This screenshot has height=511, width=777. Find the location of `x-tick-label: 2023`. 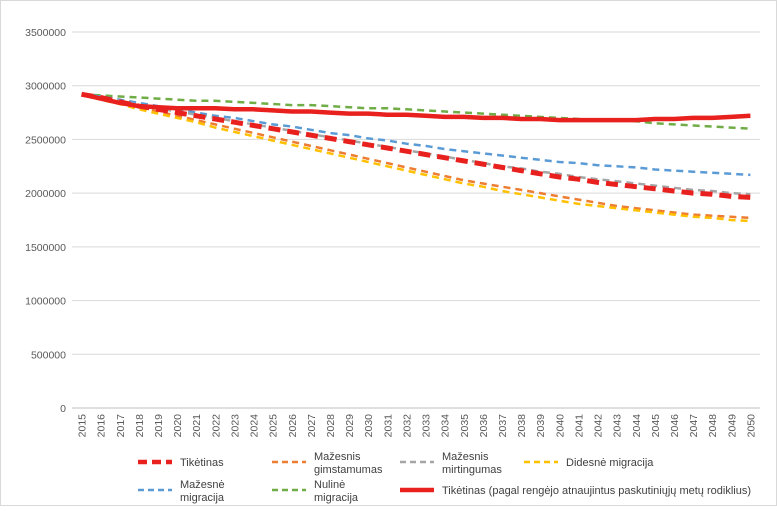

x-tick-label: 2023 is located at coordinates (235, 426).